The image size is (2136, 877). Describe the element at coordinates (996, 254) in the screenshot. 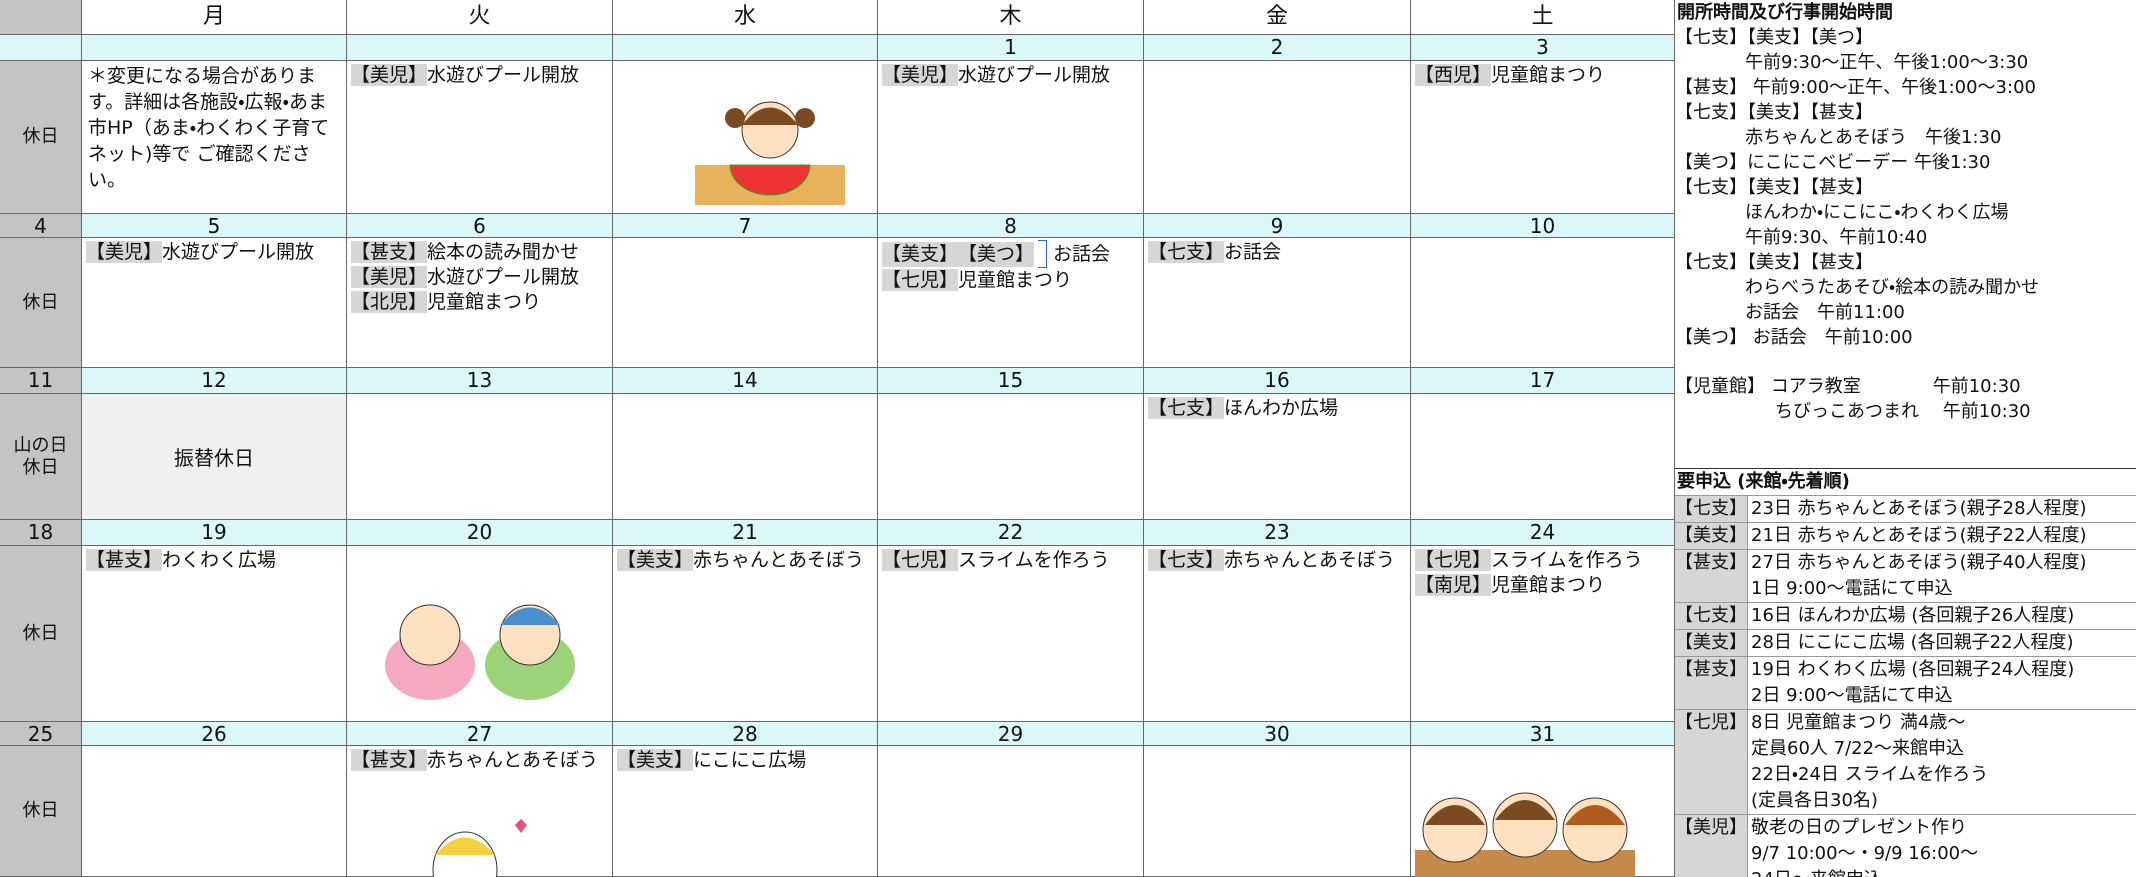

I see `event-tag: 【美つ】` at that location.